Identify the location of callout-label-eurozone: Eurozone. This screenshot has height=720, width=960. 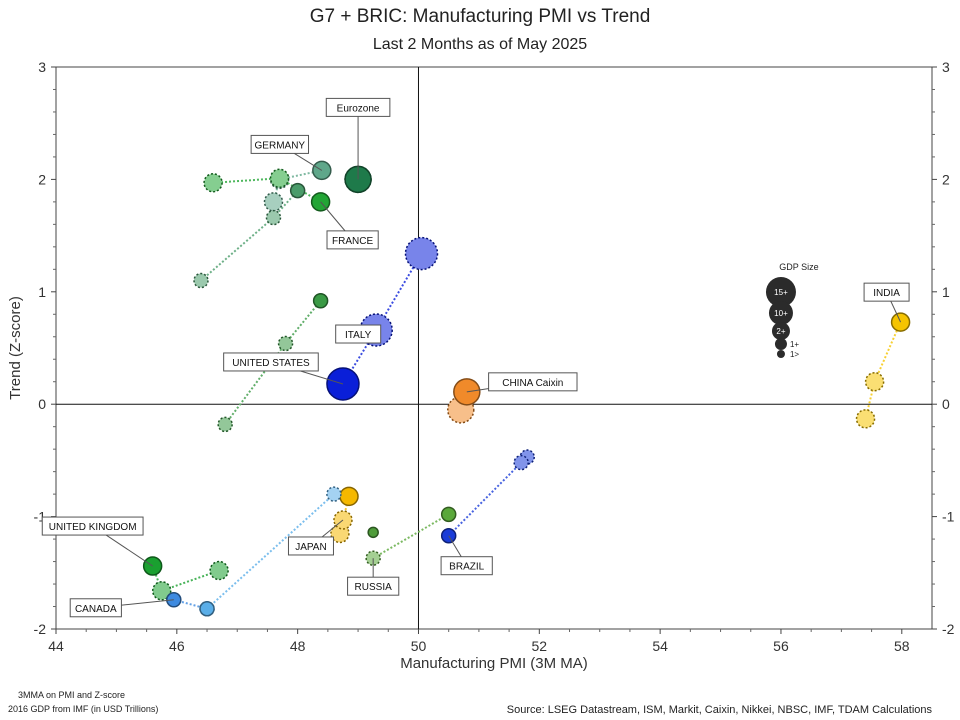
(358, 108).